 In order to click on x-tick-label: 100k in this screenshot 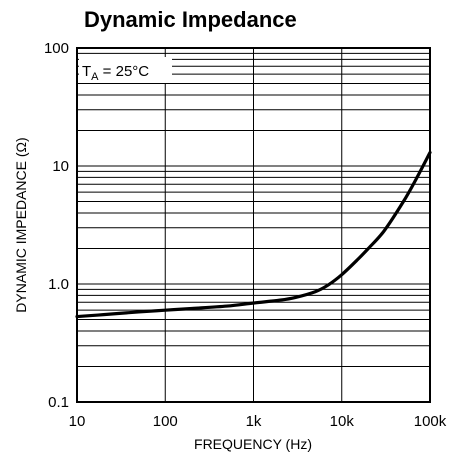, I will do `click(430, 421)`.